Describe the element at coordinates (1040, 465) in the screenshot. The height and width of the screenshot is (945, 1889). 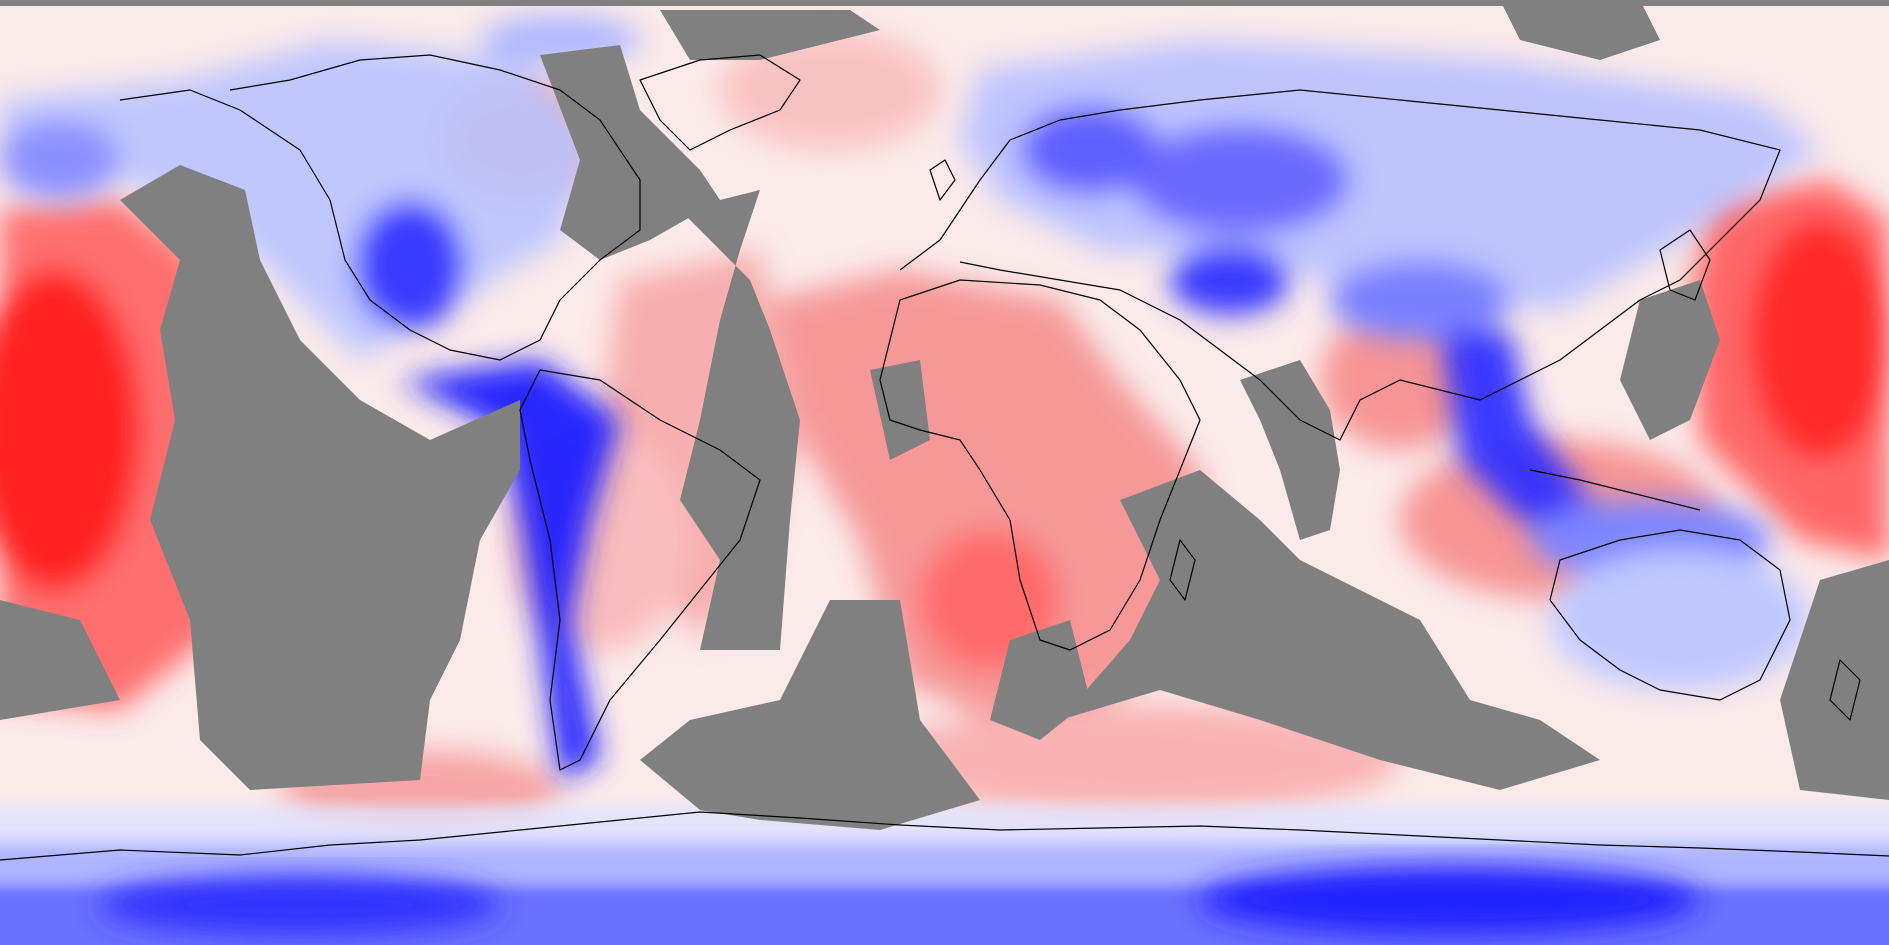
I see `africa-coastline` at that location.